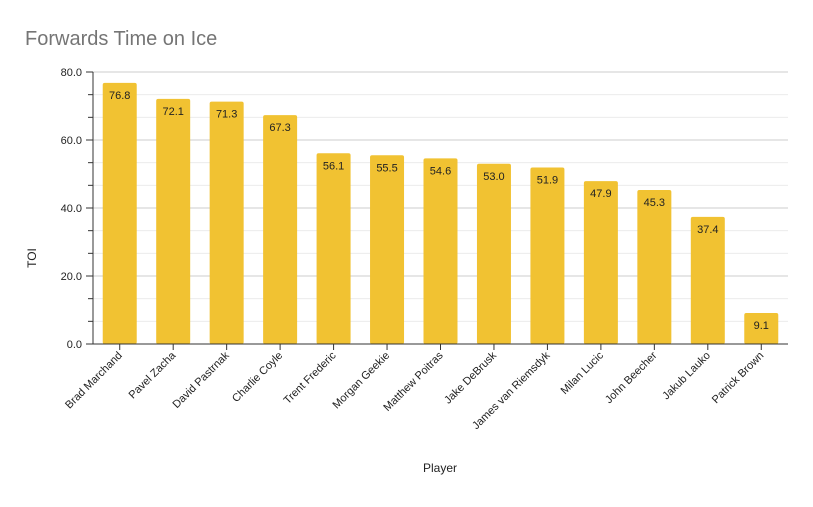 This screenshot has width=813, height=507. I want to click on y-tick-label: 0.0, so click(74, 345).